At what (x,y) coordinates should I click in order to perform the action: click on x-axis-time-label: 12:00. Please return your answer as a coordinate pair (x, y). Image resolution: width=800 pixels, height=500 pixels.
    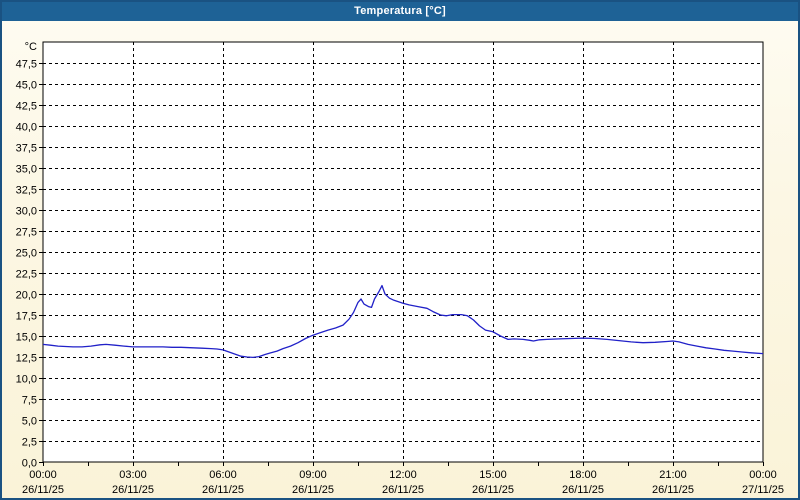
    Looking at the image, I should click on (403, 475).